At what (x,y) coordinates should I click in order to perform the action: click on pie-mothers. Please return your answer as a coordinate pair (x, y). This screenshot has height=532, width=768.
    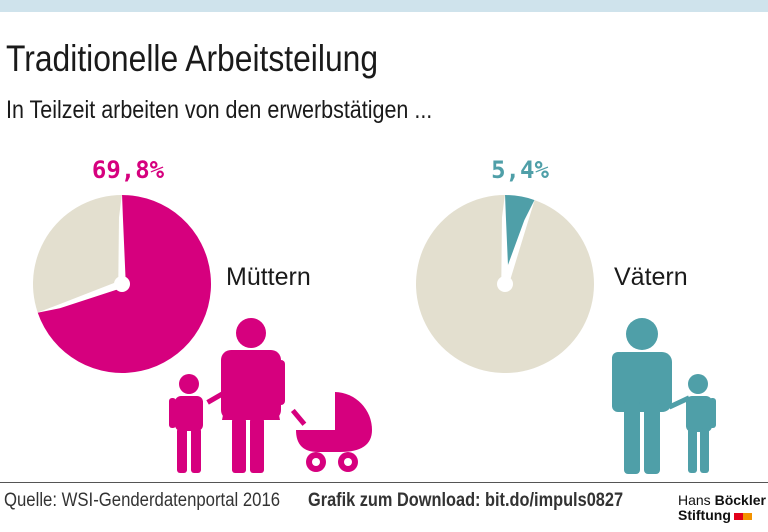
    Looking at the image, I should click on (121, 283).